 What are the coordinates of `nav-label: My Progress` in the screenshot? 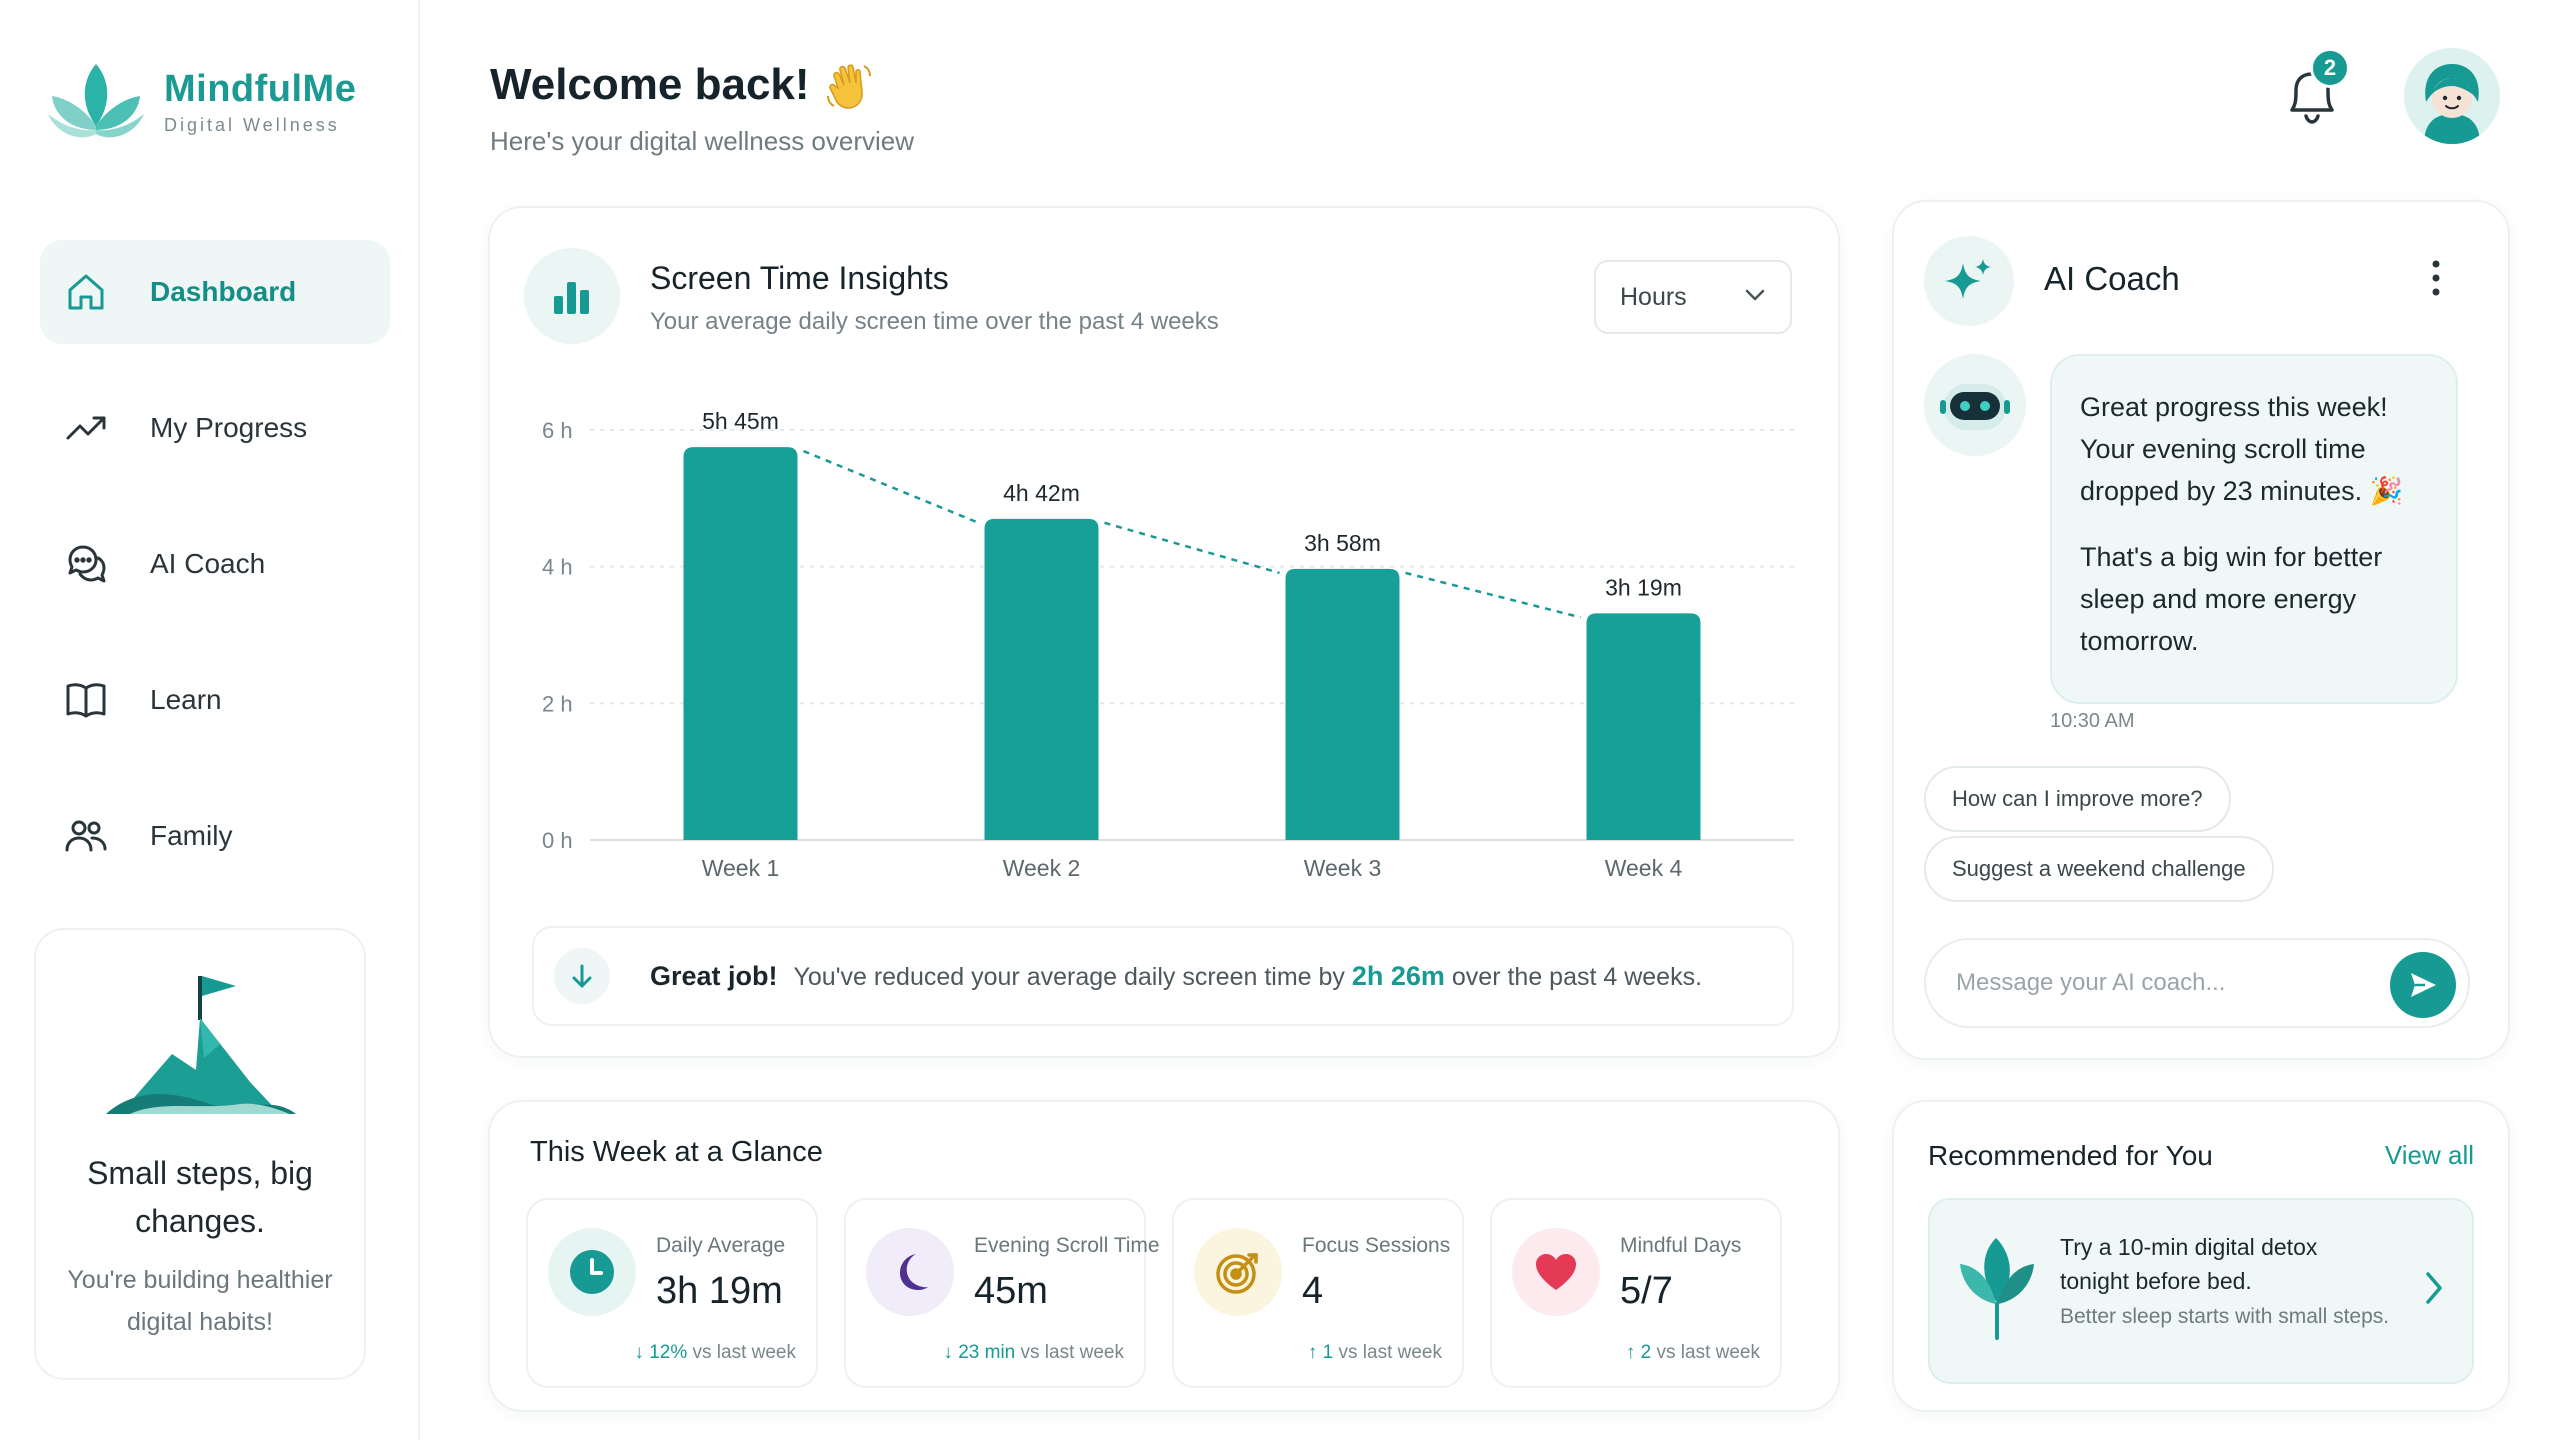 It's located at (229, 427).